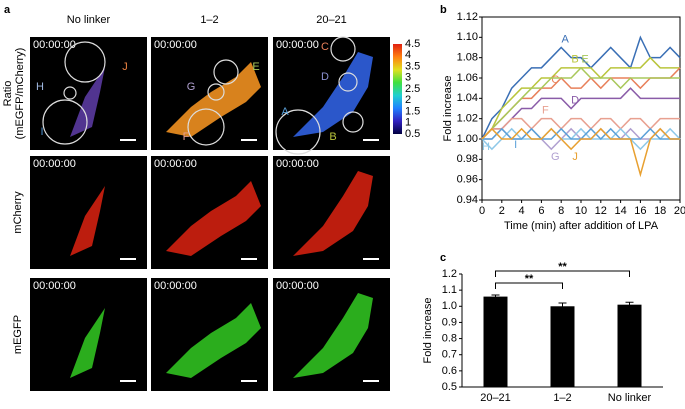 This screenshot has height=409, width=685. What do you see at coordinates (584, 60) in the screenshot?
I see `series-label: E` at bounding box center [584, 60].